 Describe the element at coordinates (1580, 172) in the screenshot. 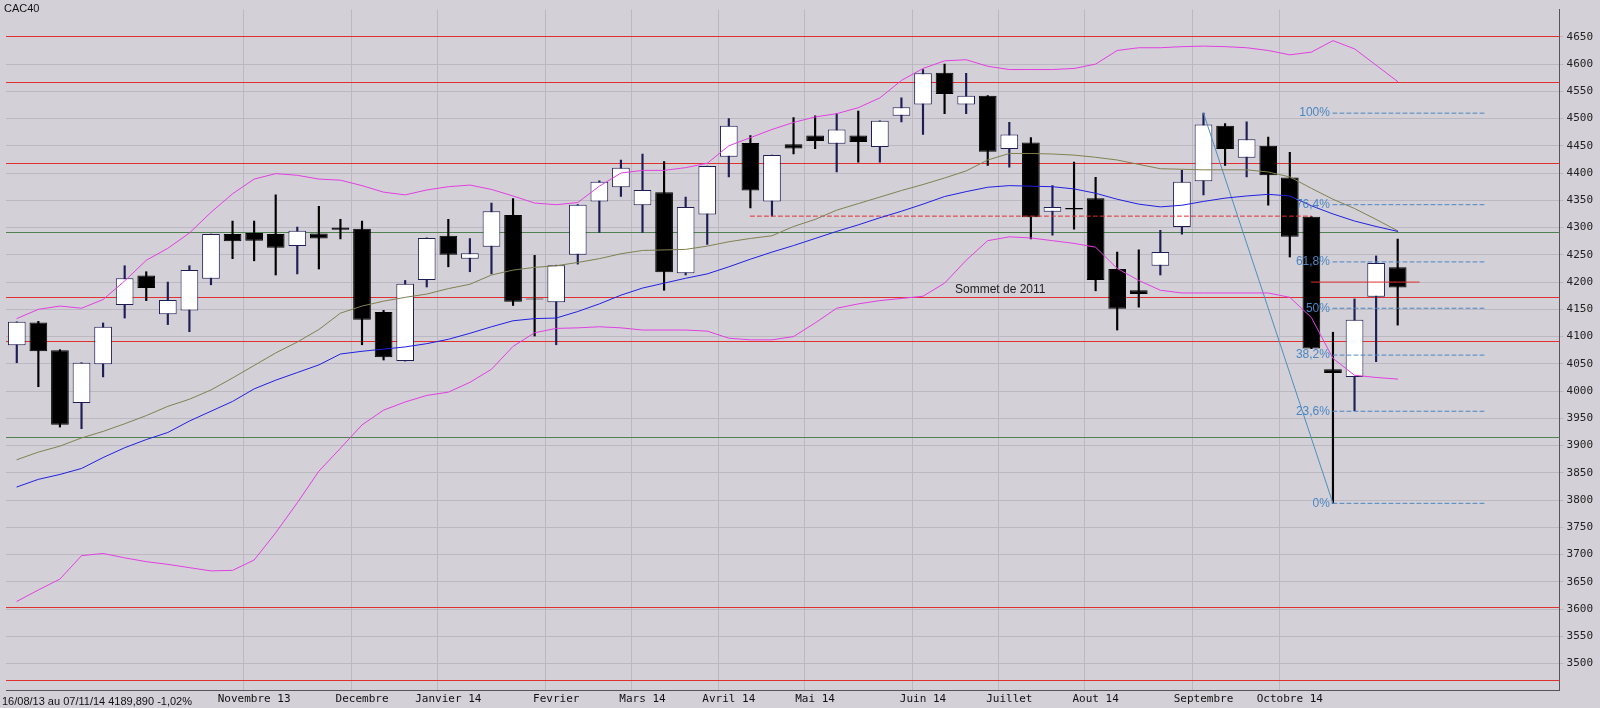

I see `y-tick-label: 4400` at that location.